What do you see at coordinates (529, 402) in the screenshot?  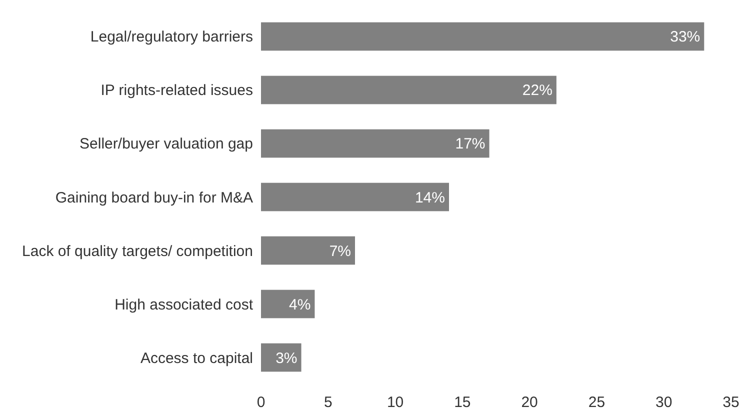 I see `x-tick-label: 20` at bounding box center [529, 402].